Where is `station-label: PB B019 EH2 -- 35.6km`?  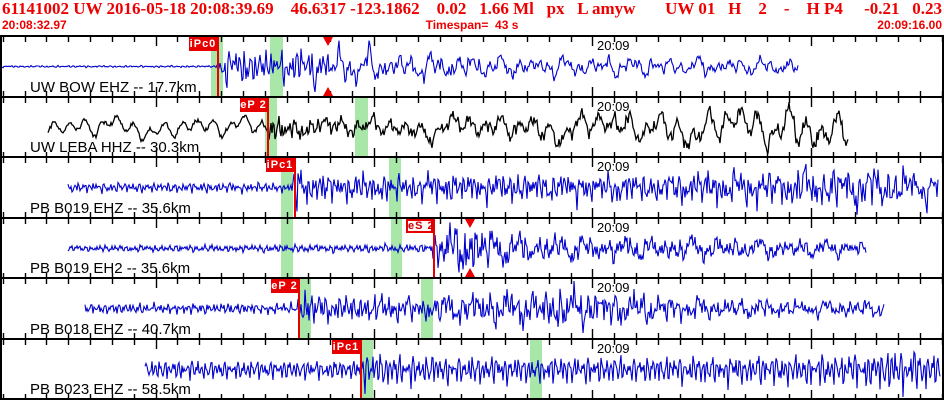
station-label: PB B019 EH2 -- 35.6km is located at coordinates (110, 268).